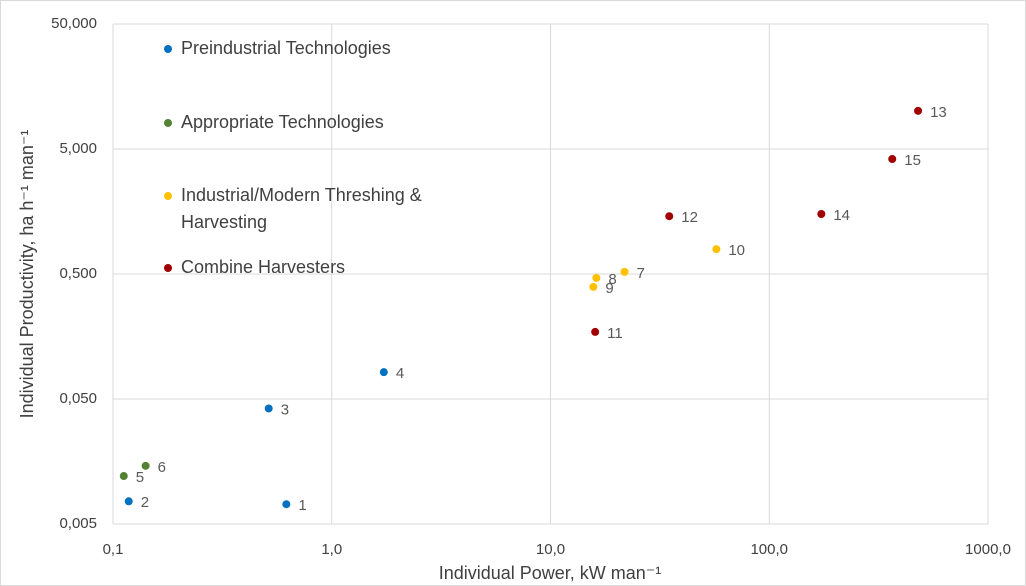 This screenshot has width=1026, height=586. I want to click on x-tick-label: 1,0, so click(331, 549).